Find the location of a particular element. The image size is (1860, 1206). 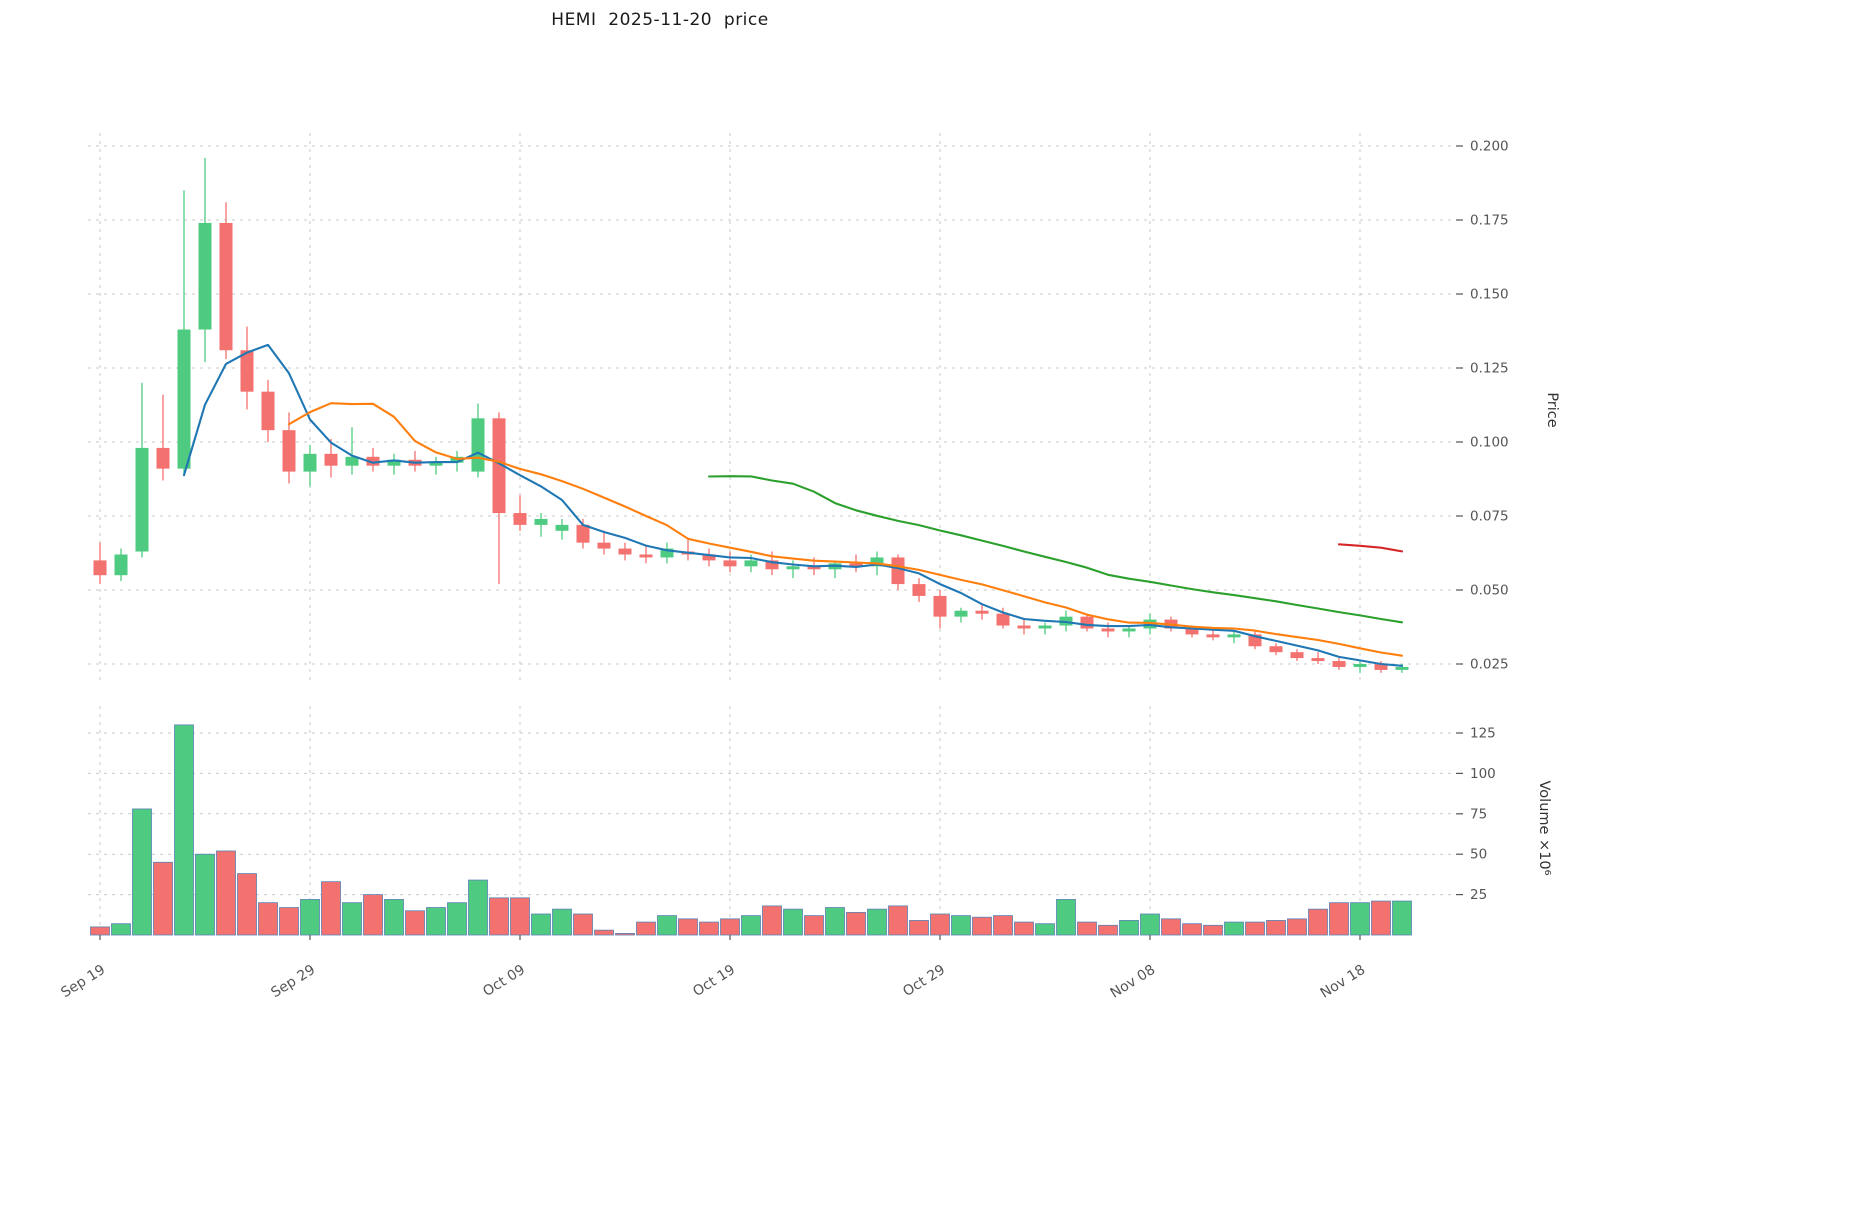

price-tick-label: 0.200 is located at coordinates (1489, 147).